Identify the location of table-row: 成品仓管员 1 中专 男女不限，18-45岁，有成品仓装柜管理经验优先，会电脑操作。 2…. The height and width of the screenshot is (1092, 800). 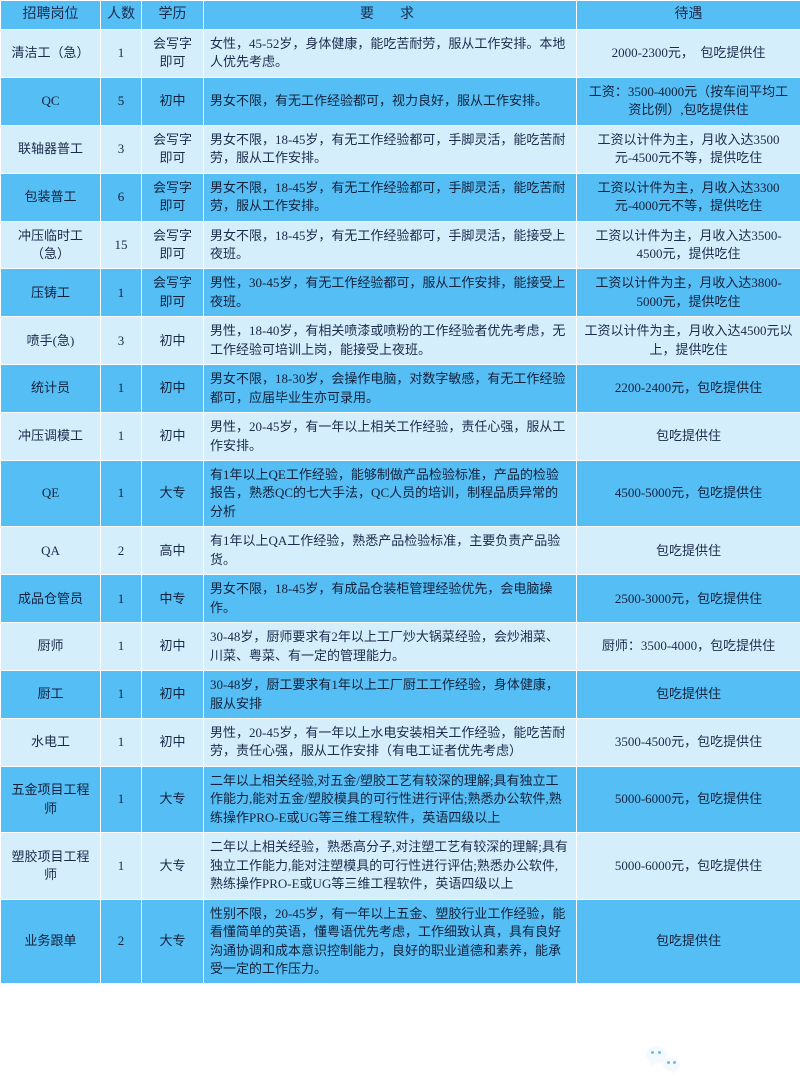
(400, 599).